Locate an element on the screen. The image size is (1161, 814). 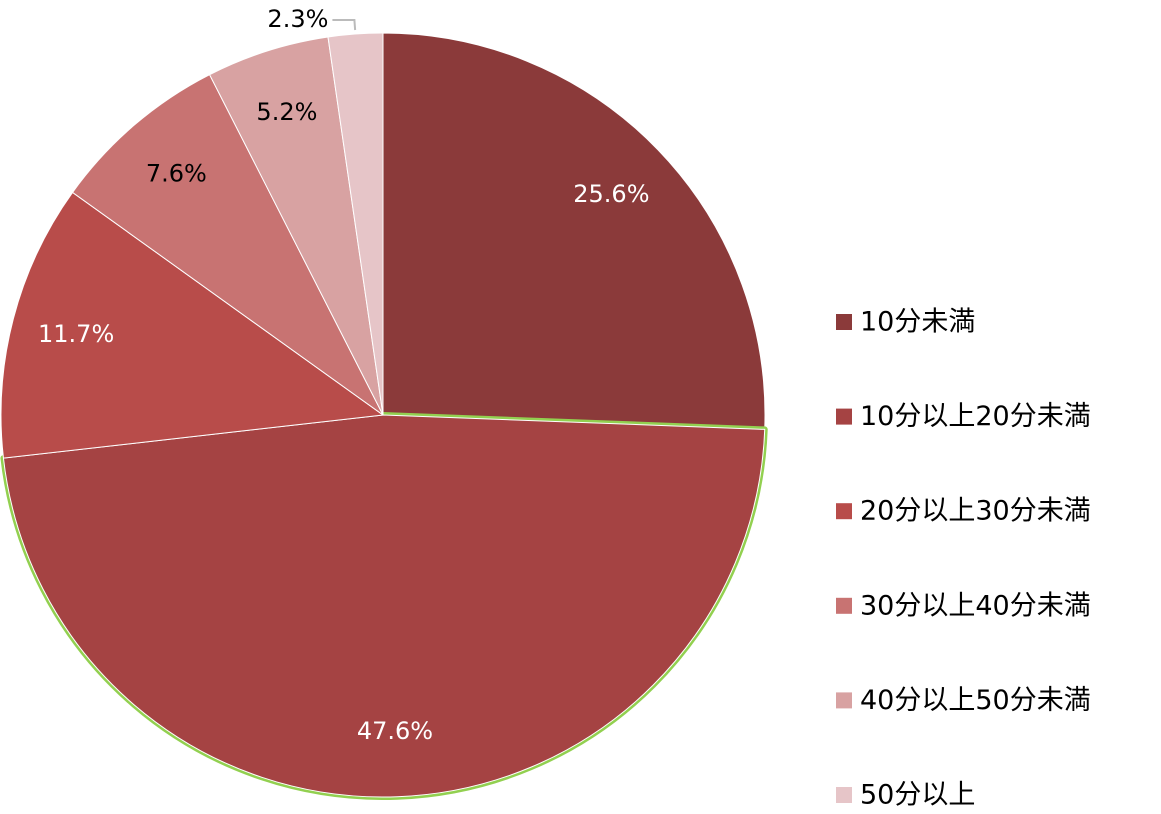
legend-label: 40分以上50分未満 is located at coordinates (975, 700).